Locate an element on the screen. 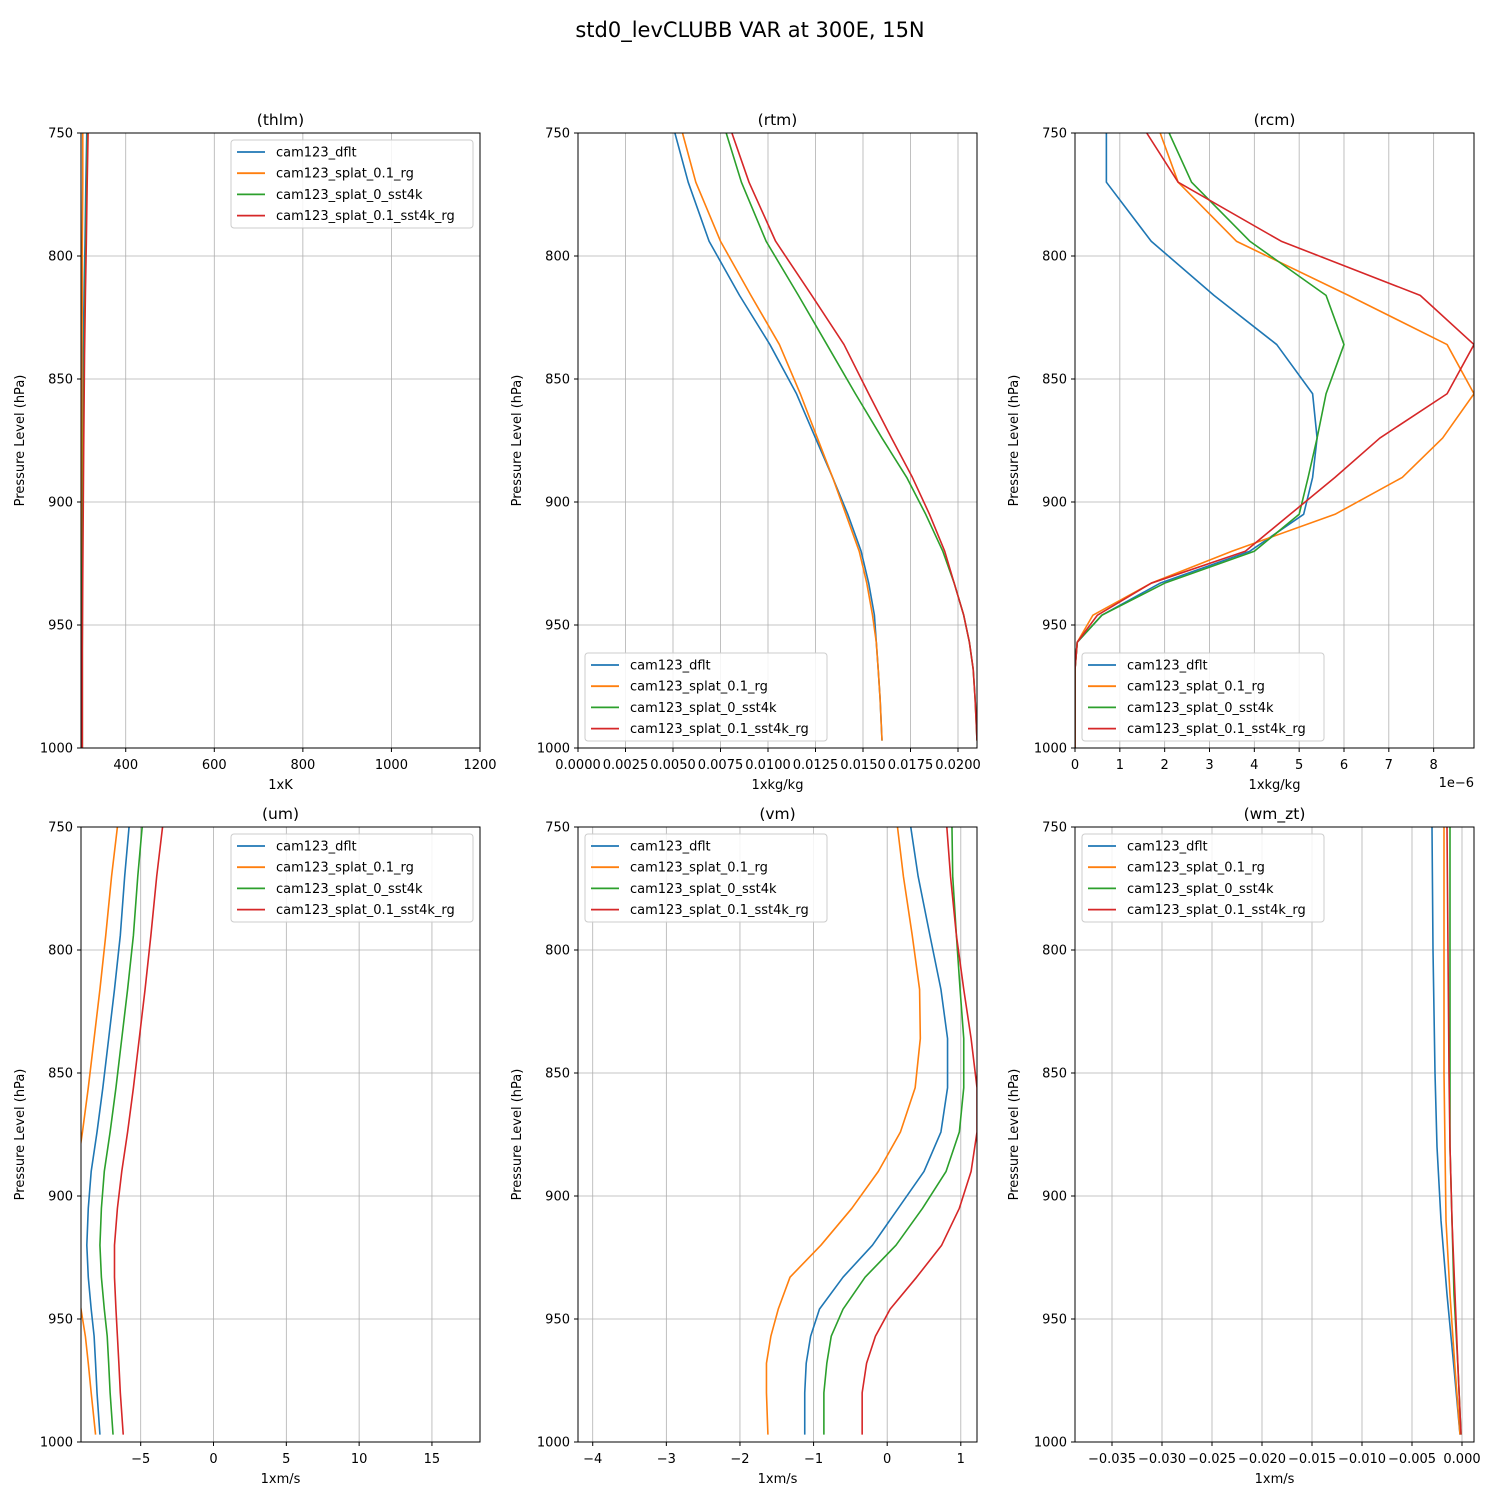 The width and height of the screenshot is (1500, 1500). panel-title: (rcm) is located at coordinates (1275, 120).